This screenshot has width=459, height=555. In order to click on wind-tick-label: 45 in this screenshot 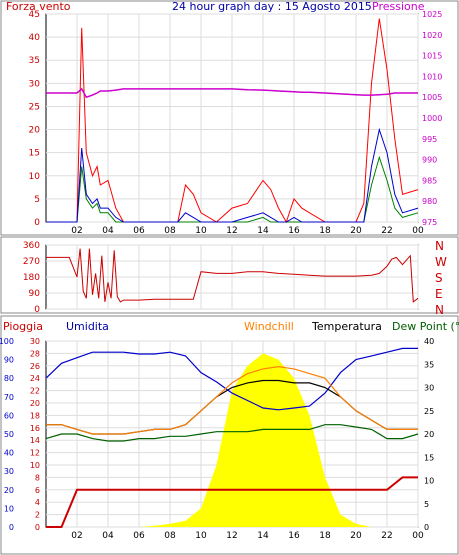, I will do `click(34, 15)`.